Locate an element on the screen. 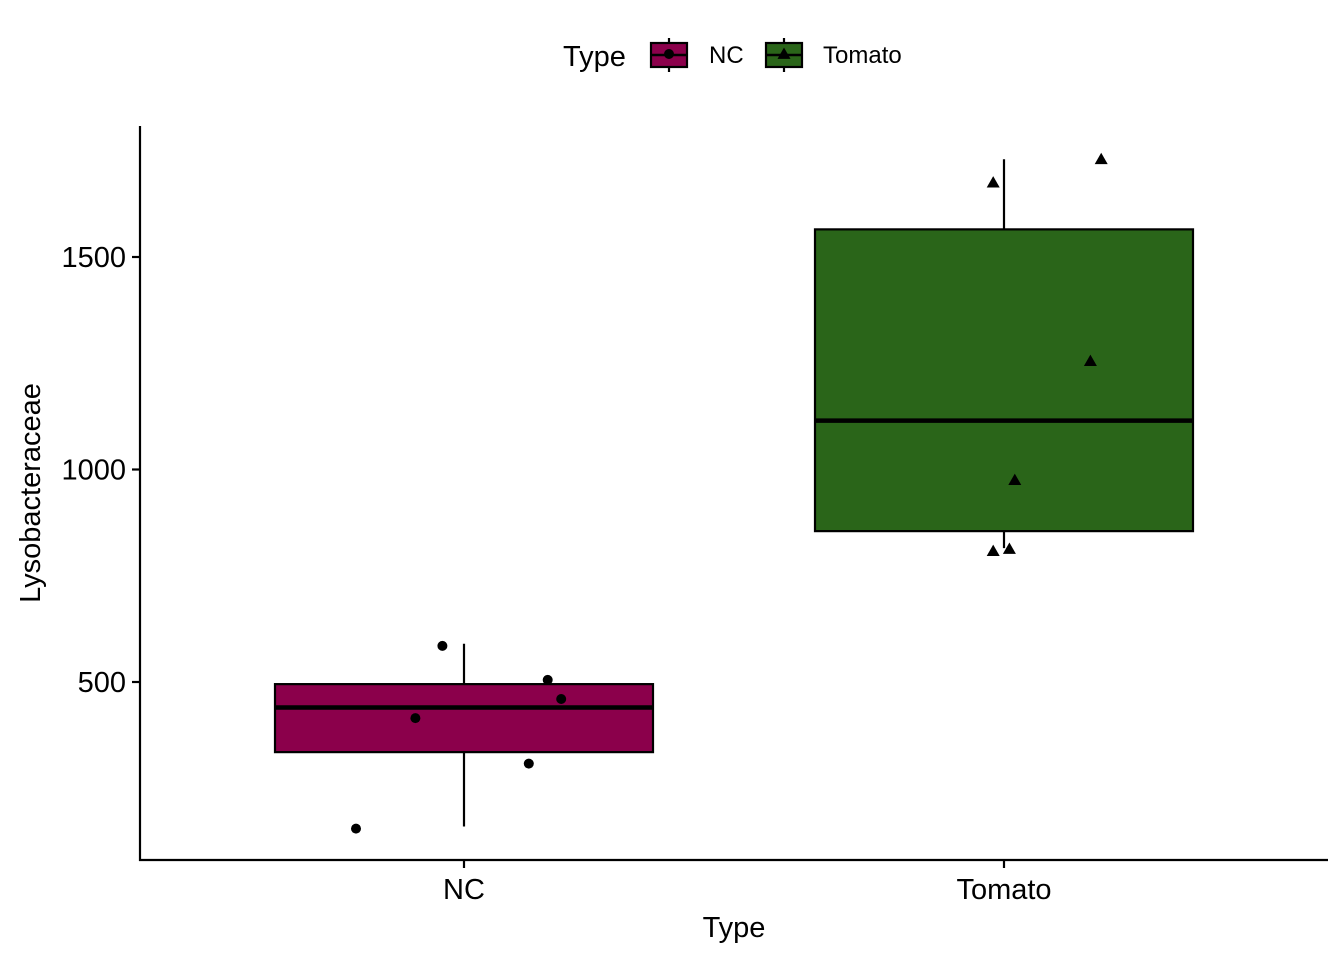 This screenshot has width=1344, height=960. y-tick-label: 500 is located at coordinates (102, 683).